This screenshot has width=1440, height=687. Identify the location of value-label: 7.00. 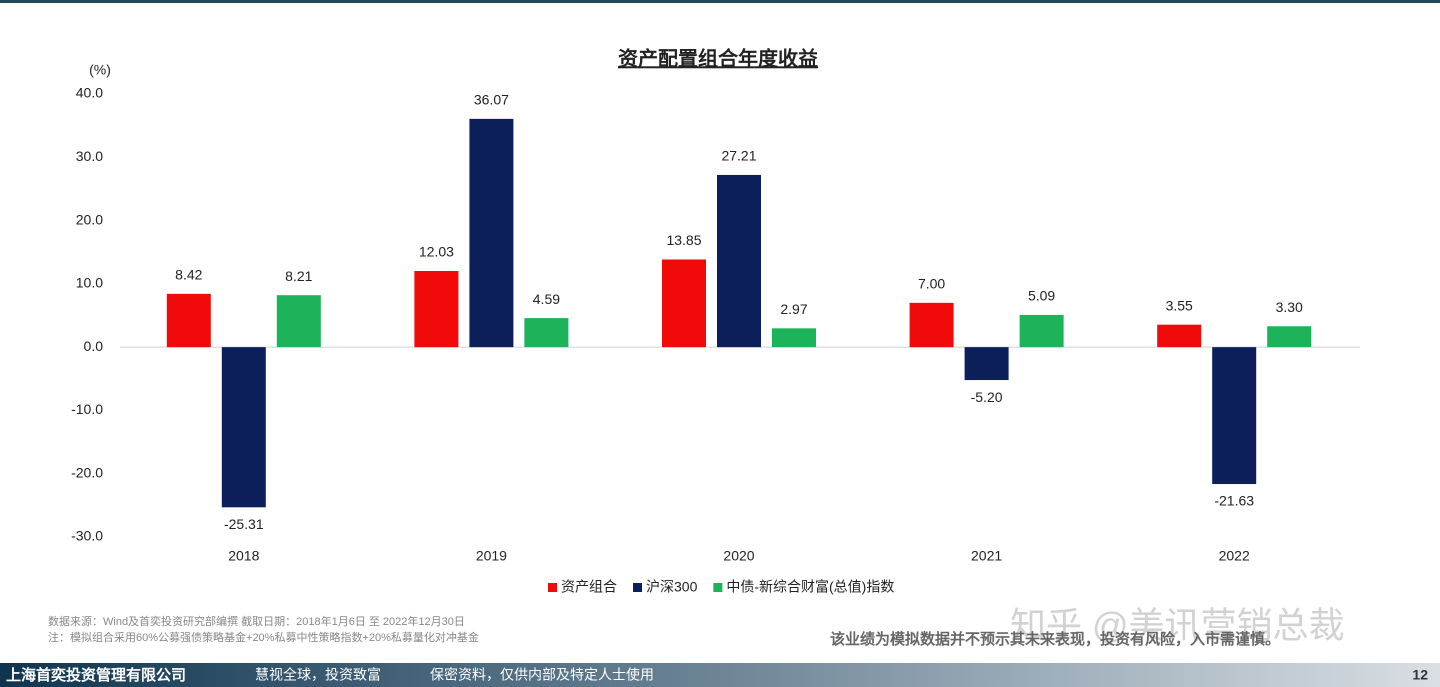
(931, 284).